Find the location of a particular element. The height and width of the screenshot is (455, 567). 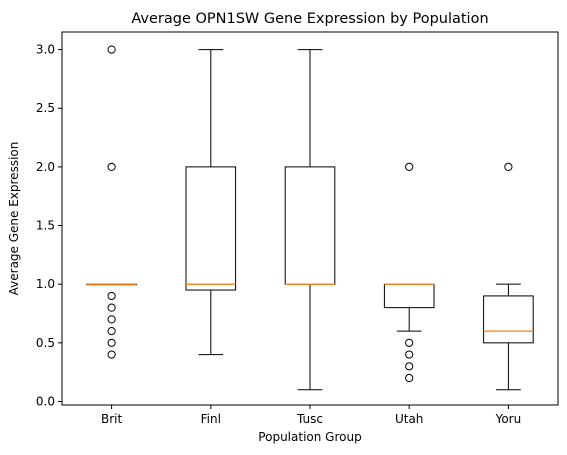

y-tick-label: 2.0 is located at coordinates (45, 167).